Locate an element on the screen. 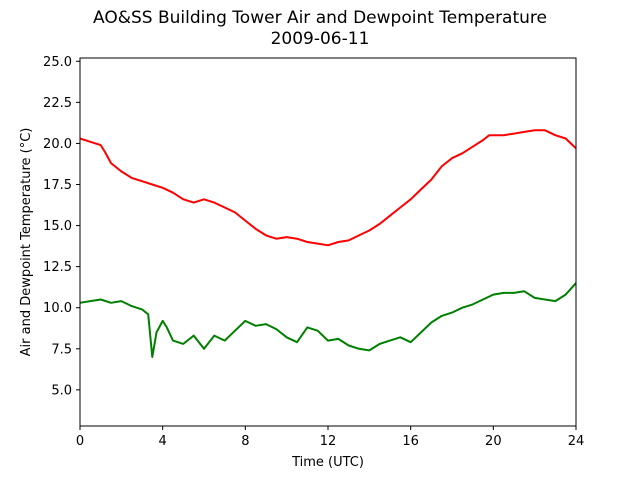  x-tick-label: 8 is located at coordinates (245, 441).